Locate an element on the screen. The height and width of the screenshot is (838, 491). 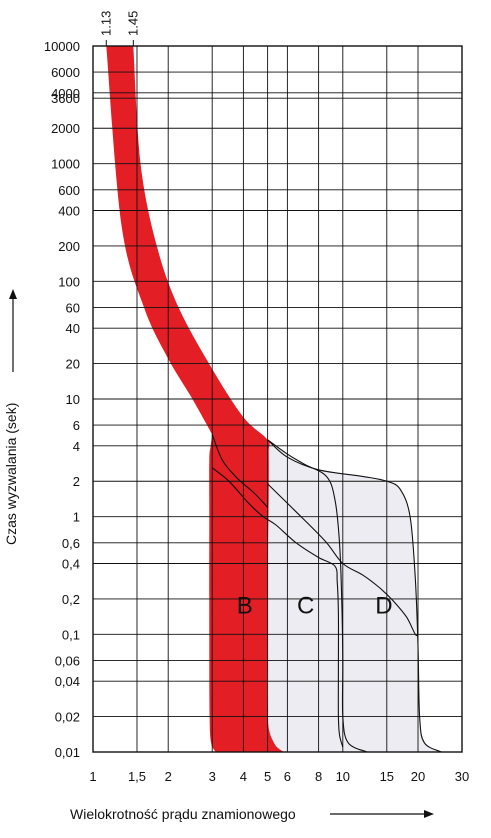
x-tick-label: 3 is located at coordinates (212, 776).